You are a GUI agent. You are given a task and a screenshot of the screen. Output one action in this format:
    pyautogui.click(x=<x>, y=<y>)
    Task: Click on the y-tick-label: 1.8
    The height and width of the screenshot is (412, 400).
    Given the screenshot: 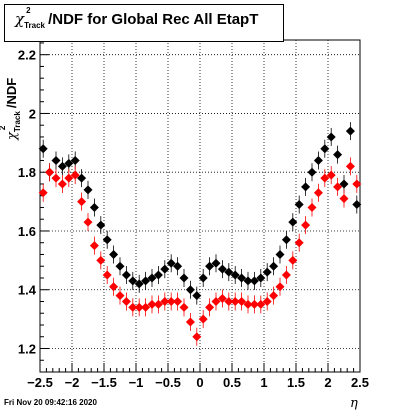 What is the action you would take?
    pyautogui.click(x=27, y=172)
    